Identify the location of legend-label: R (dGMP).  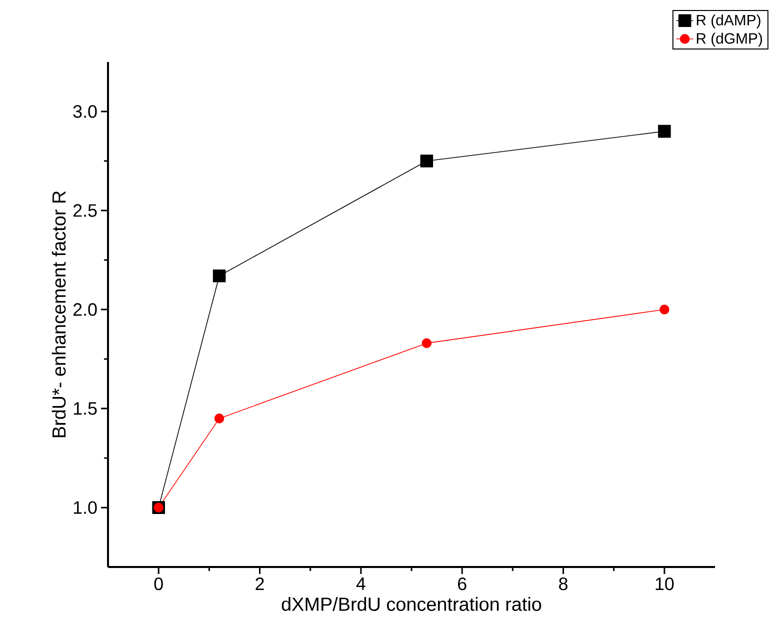
(729, 39).